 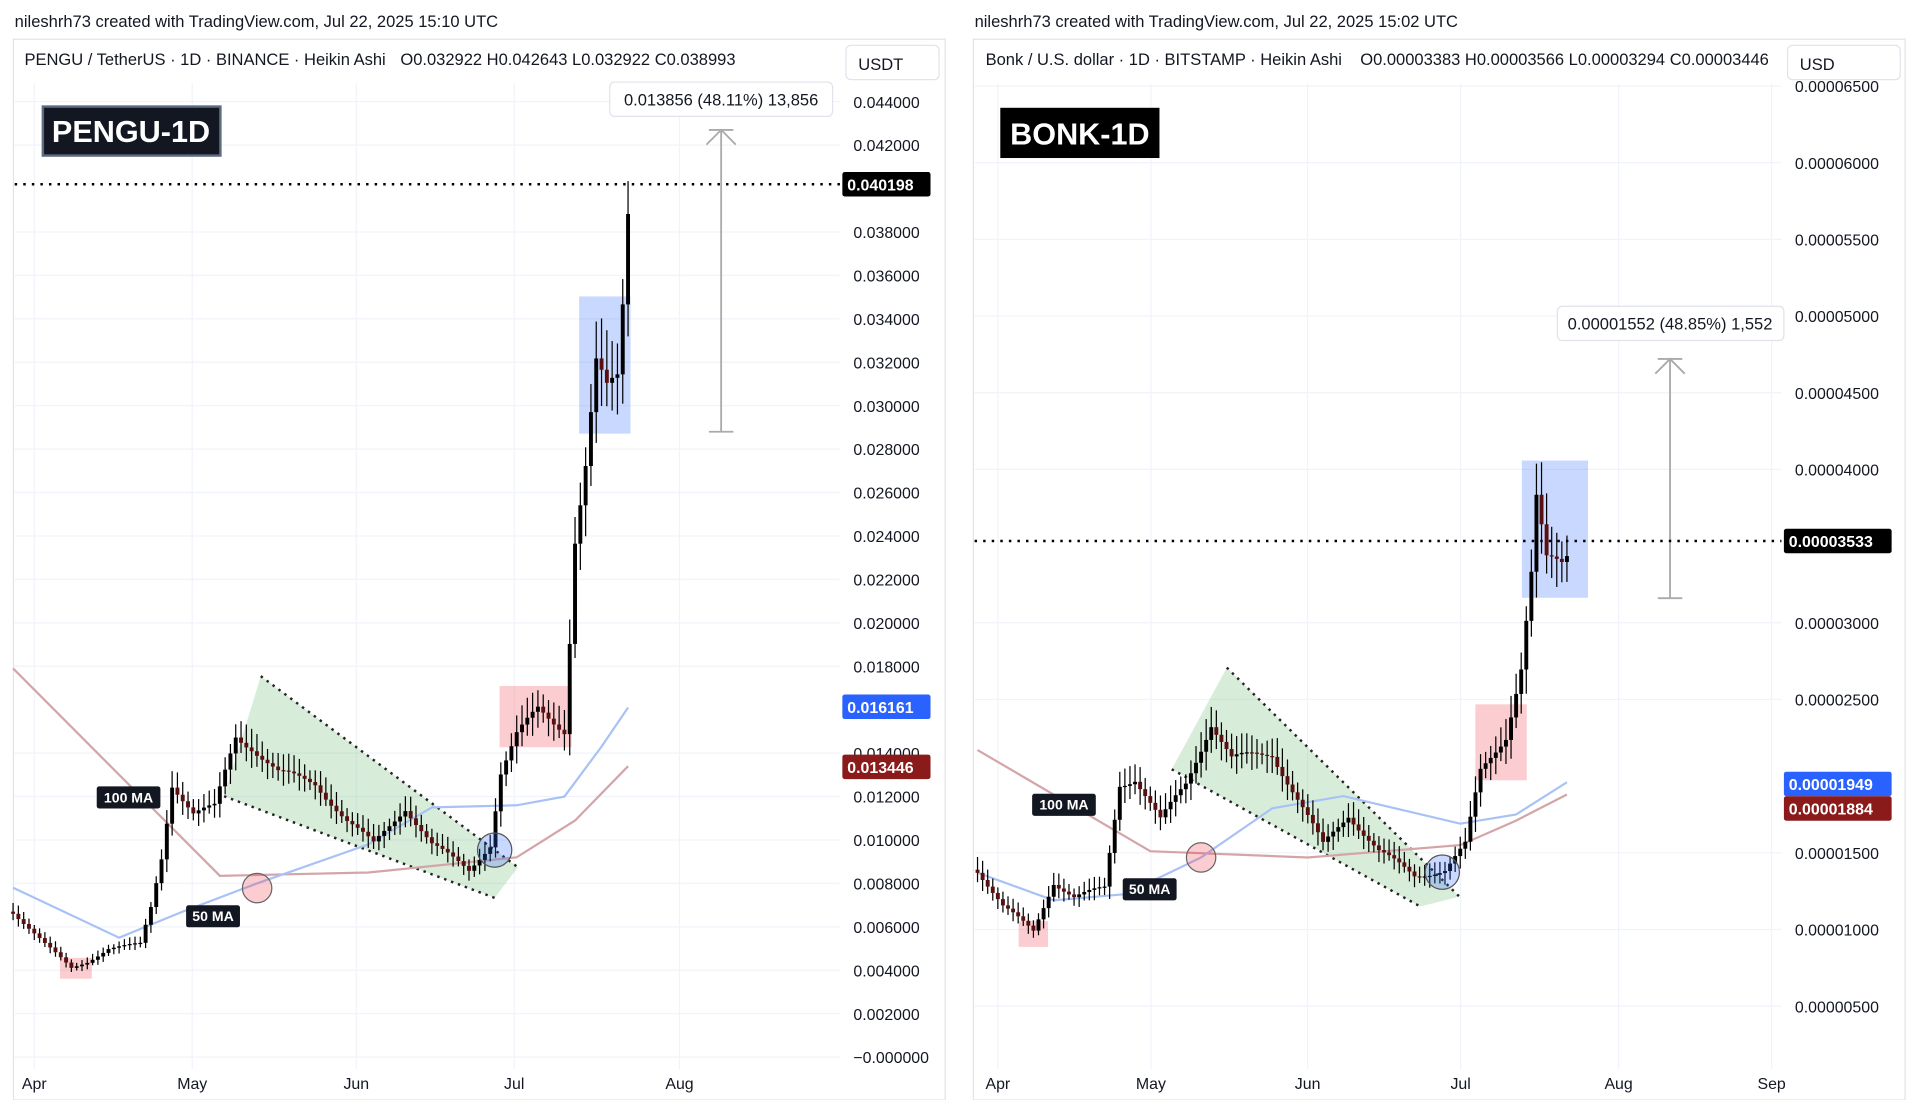 What do you see at coordinates (1385, 1084) in the screenshot?
I see `time-axis: Apr May Jun Jul Aug Sep` at bounding box center [1385, 1084].